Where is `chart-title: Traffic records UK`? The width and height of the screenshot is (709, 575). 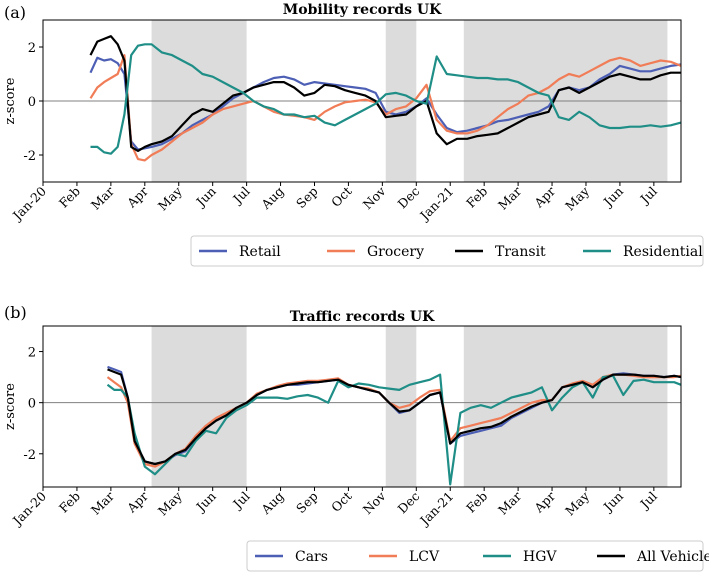 chart-title: Traffic records UK is located at coordinates (362, 317).